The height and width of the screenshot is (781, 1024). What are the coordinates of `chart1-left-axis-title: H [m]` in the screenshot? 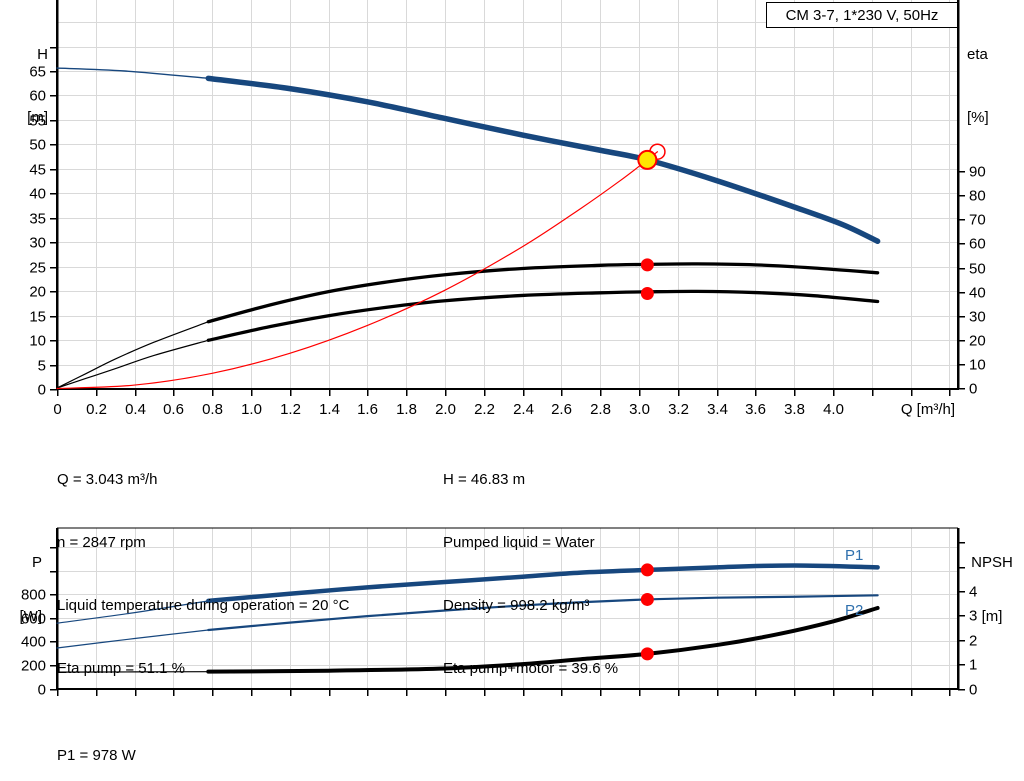 It's located at (28, 86).